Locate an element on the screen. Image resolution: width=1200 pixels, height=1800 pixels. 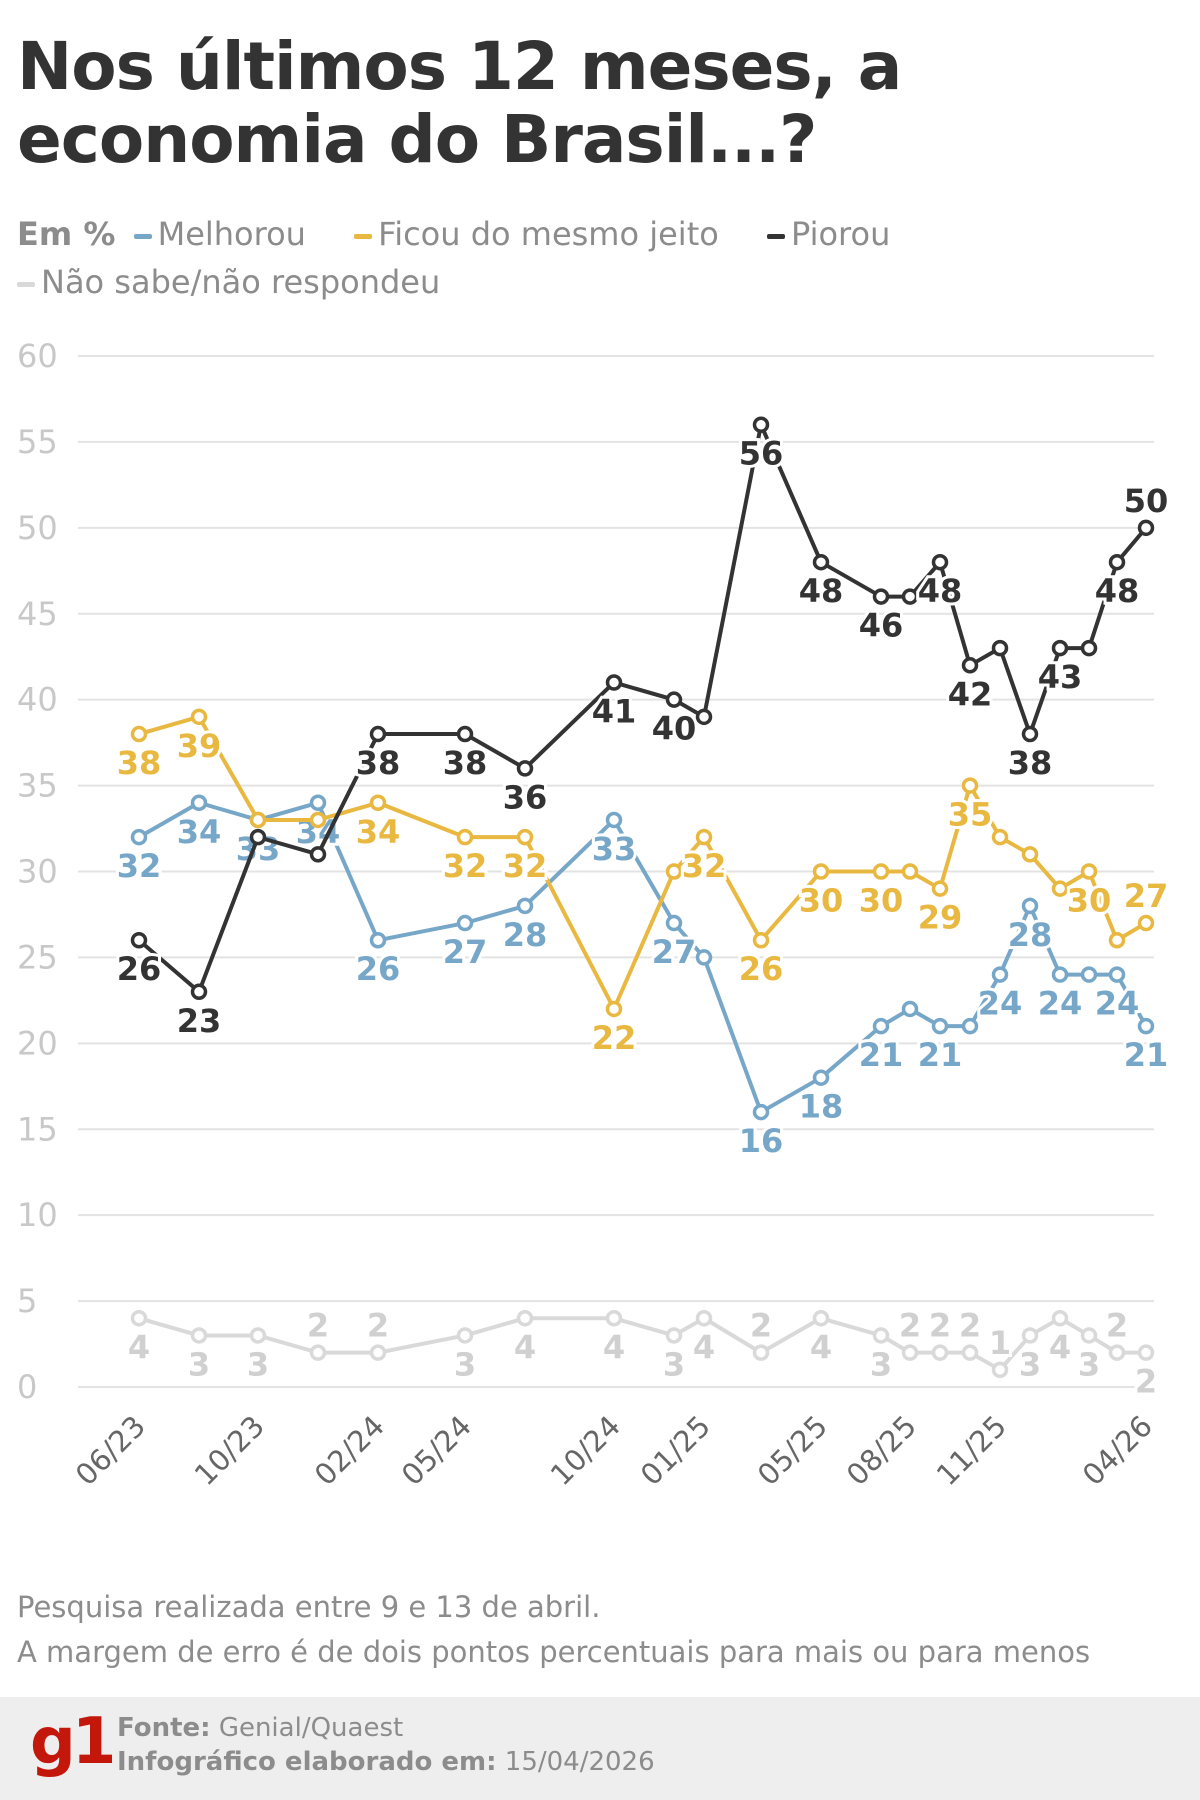
data-label: 34 is located at coordinates (378, 832).